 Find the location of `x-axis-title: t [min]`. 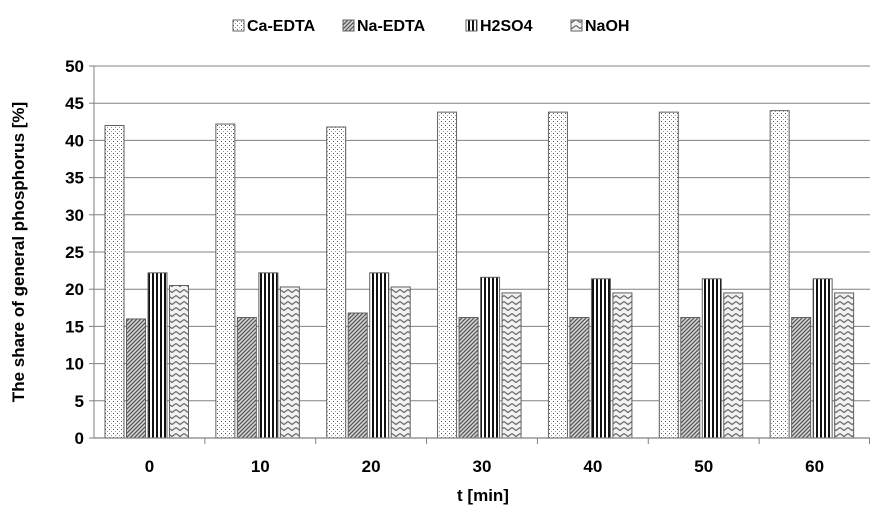

x-axis-title: t [min] is located at coordinates (483, 495).